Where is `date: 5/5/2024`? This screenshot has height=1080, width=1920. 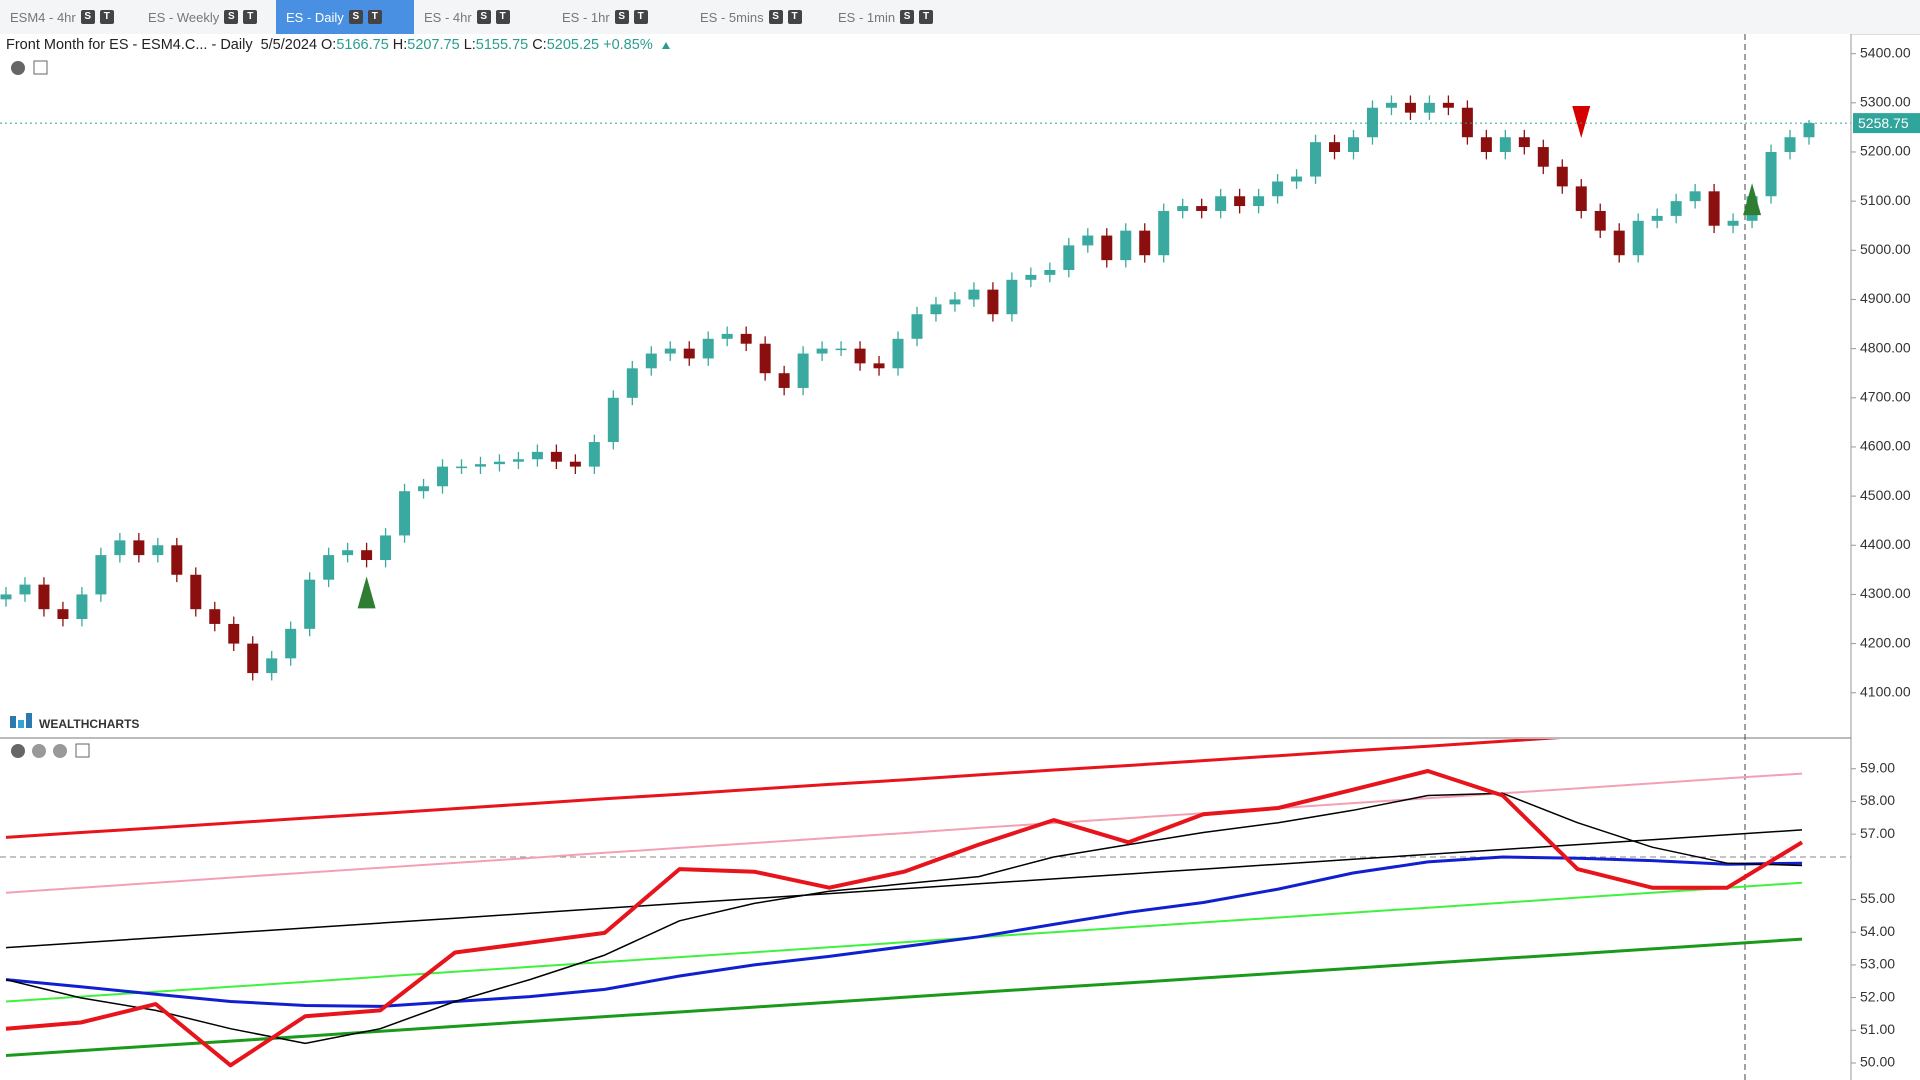 date: 5/5/2024 is located at coordinates (289, 45).